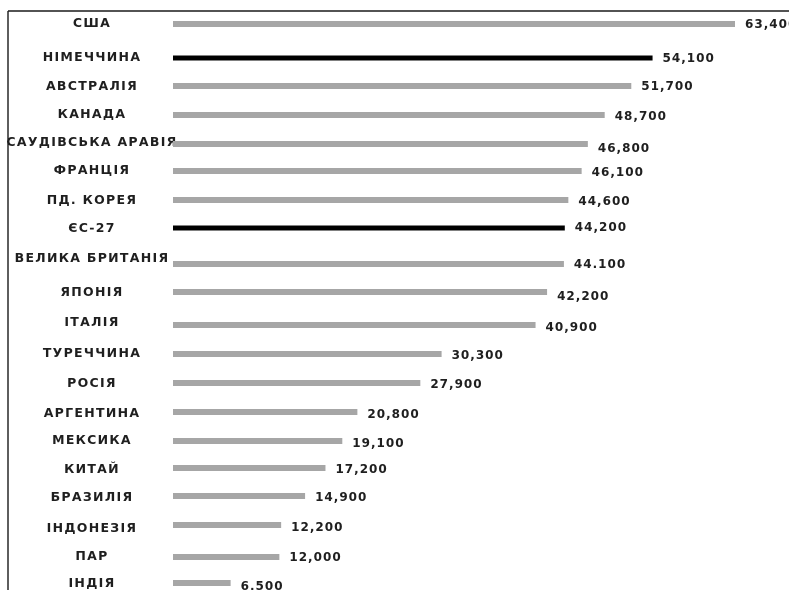  Describe the element at coordinates (378, 443) in the screenshot. I see `value-label: 19,100` at that location.